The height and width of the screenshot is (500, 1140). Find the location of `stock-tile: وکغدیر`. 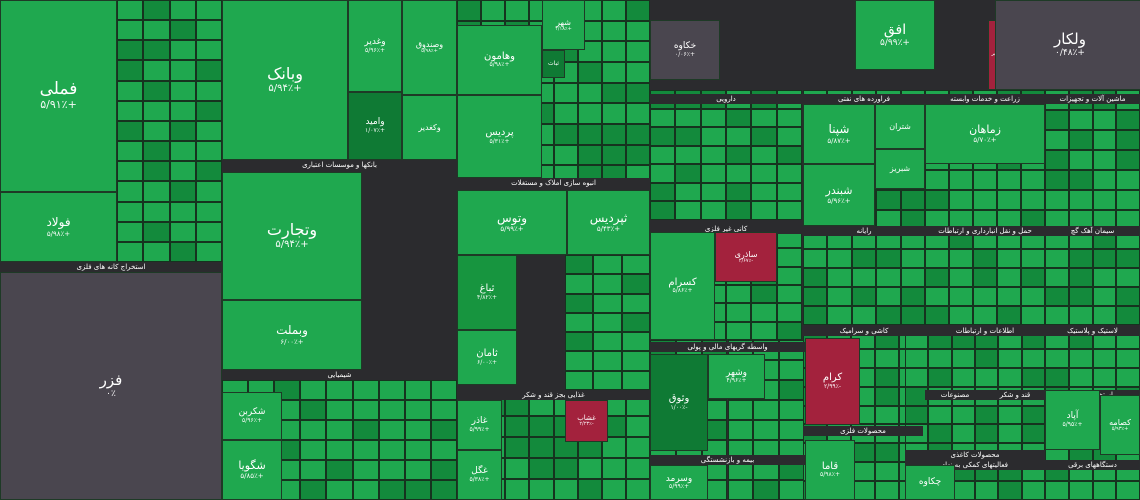

stock-tile: وکغدیر is located at coordinates (429, 127).